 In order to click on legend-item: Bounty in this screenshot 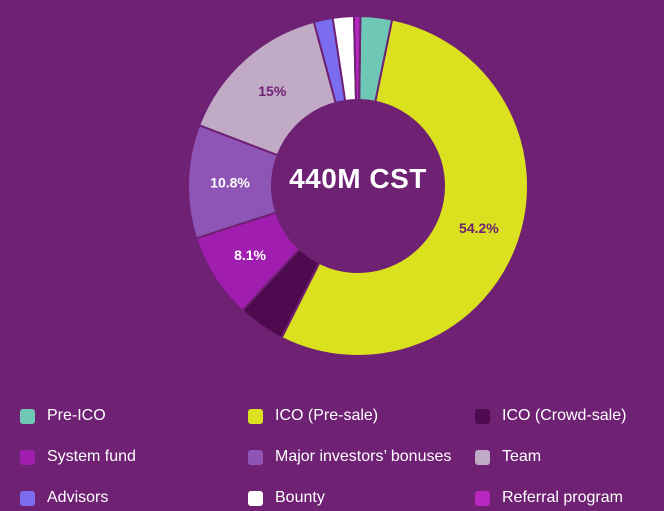, I will do `click(286, 498)`.